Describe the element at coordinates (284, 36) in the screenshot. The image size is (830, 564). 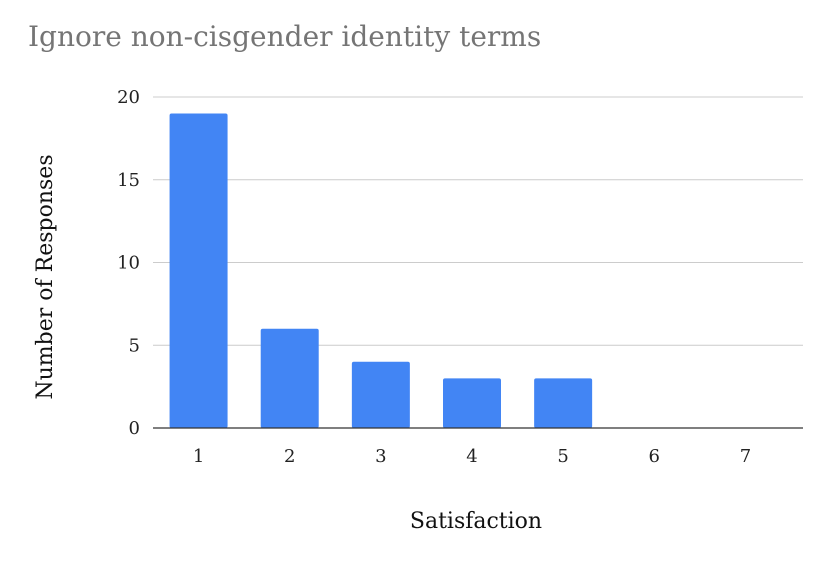
I see `chart-title: Ignore non-cisgender identity terms` at that location.